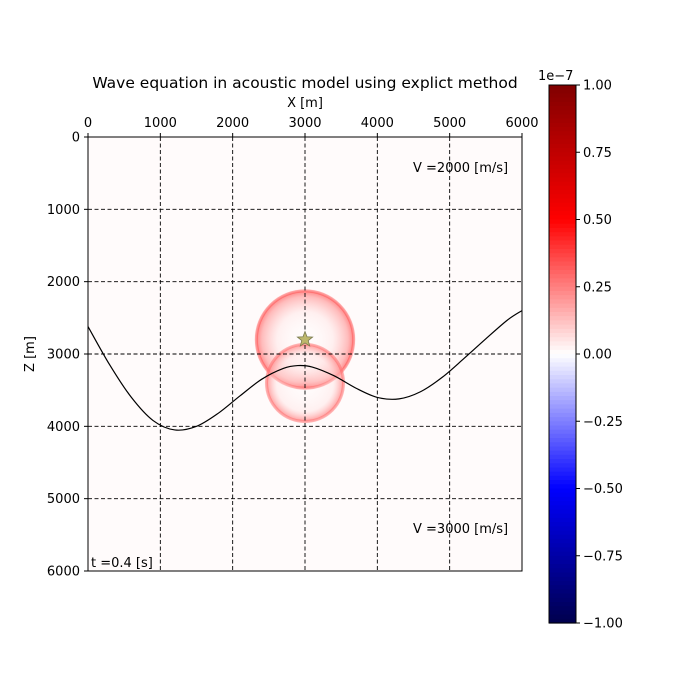 Image resolution: width=700 pixels, height=700 pixels. Describe the element at coordinates (597, 220) in the screenshot. I see `colorbar-tick-label: 0.50` at that location.